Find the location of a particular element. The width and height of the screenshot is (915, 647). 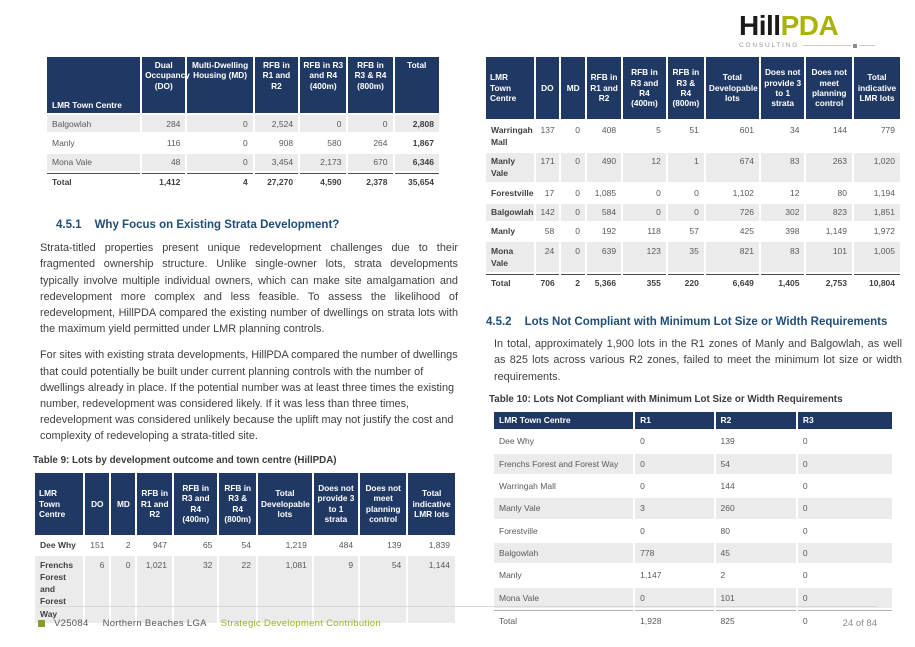

logo-hill-text: Hill is located at coordinates (760, 25).